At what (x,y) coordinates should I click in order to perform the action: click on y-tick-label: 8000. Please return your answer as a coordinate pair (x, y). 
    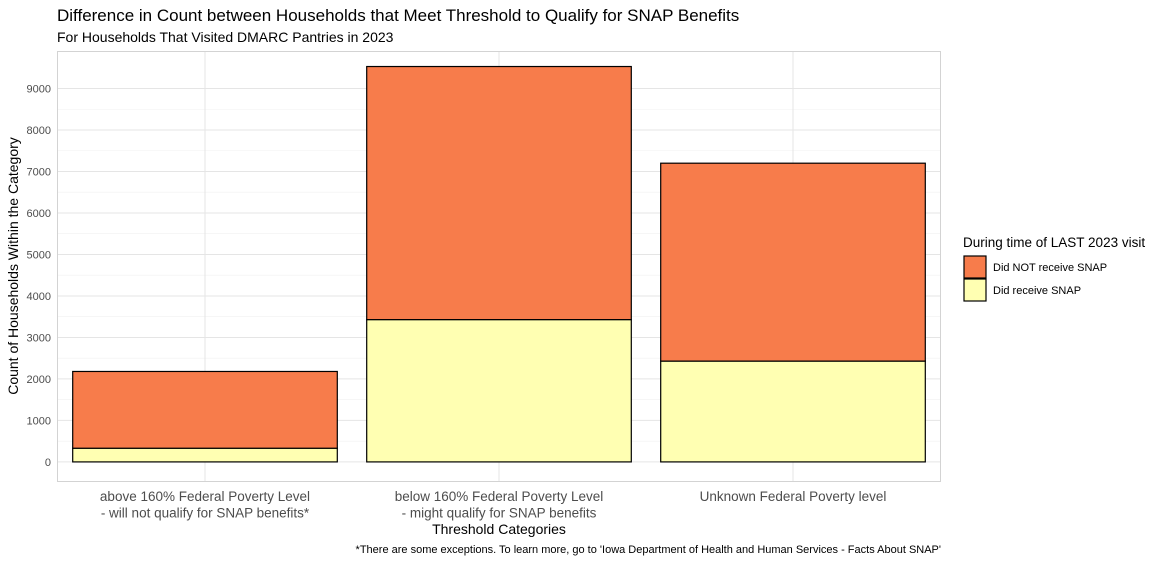
    Looking at the image, I should click on (39, 131).